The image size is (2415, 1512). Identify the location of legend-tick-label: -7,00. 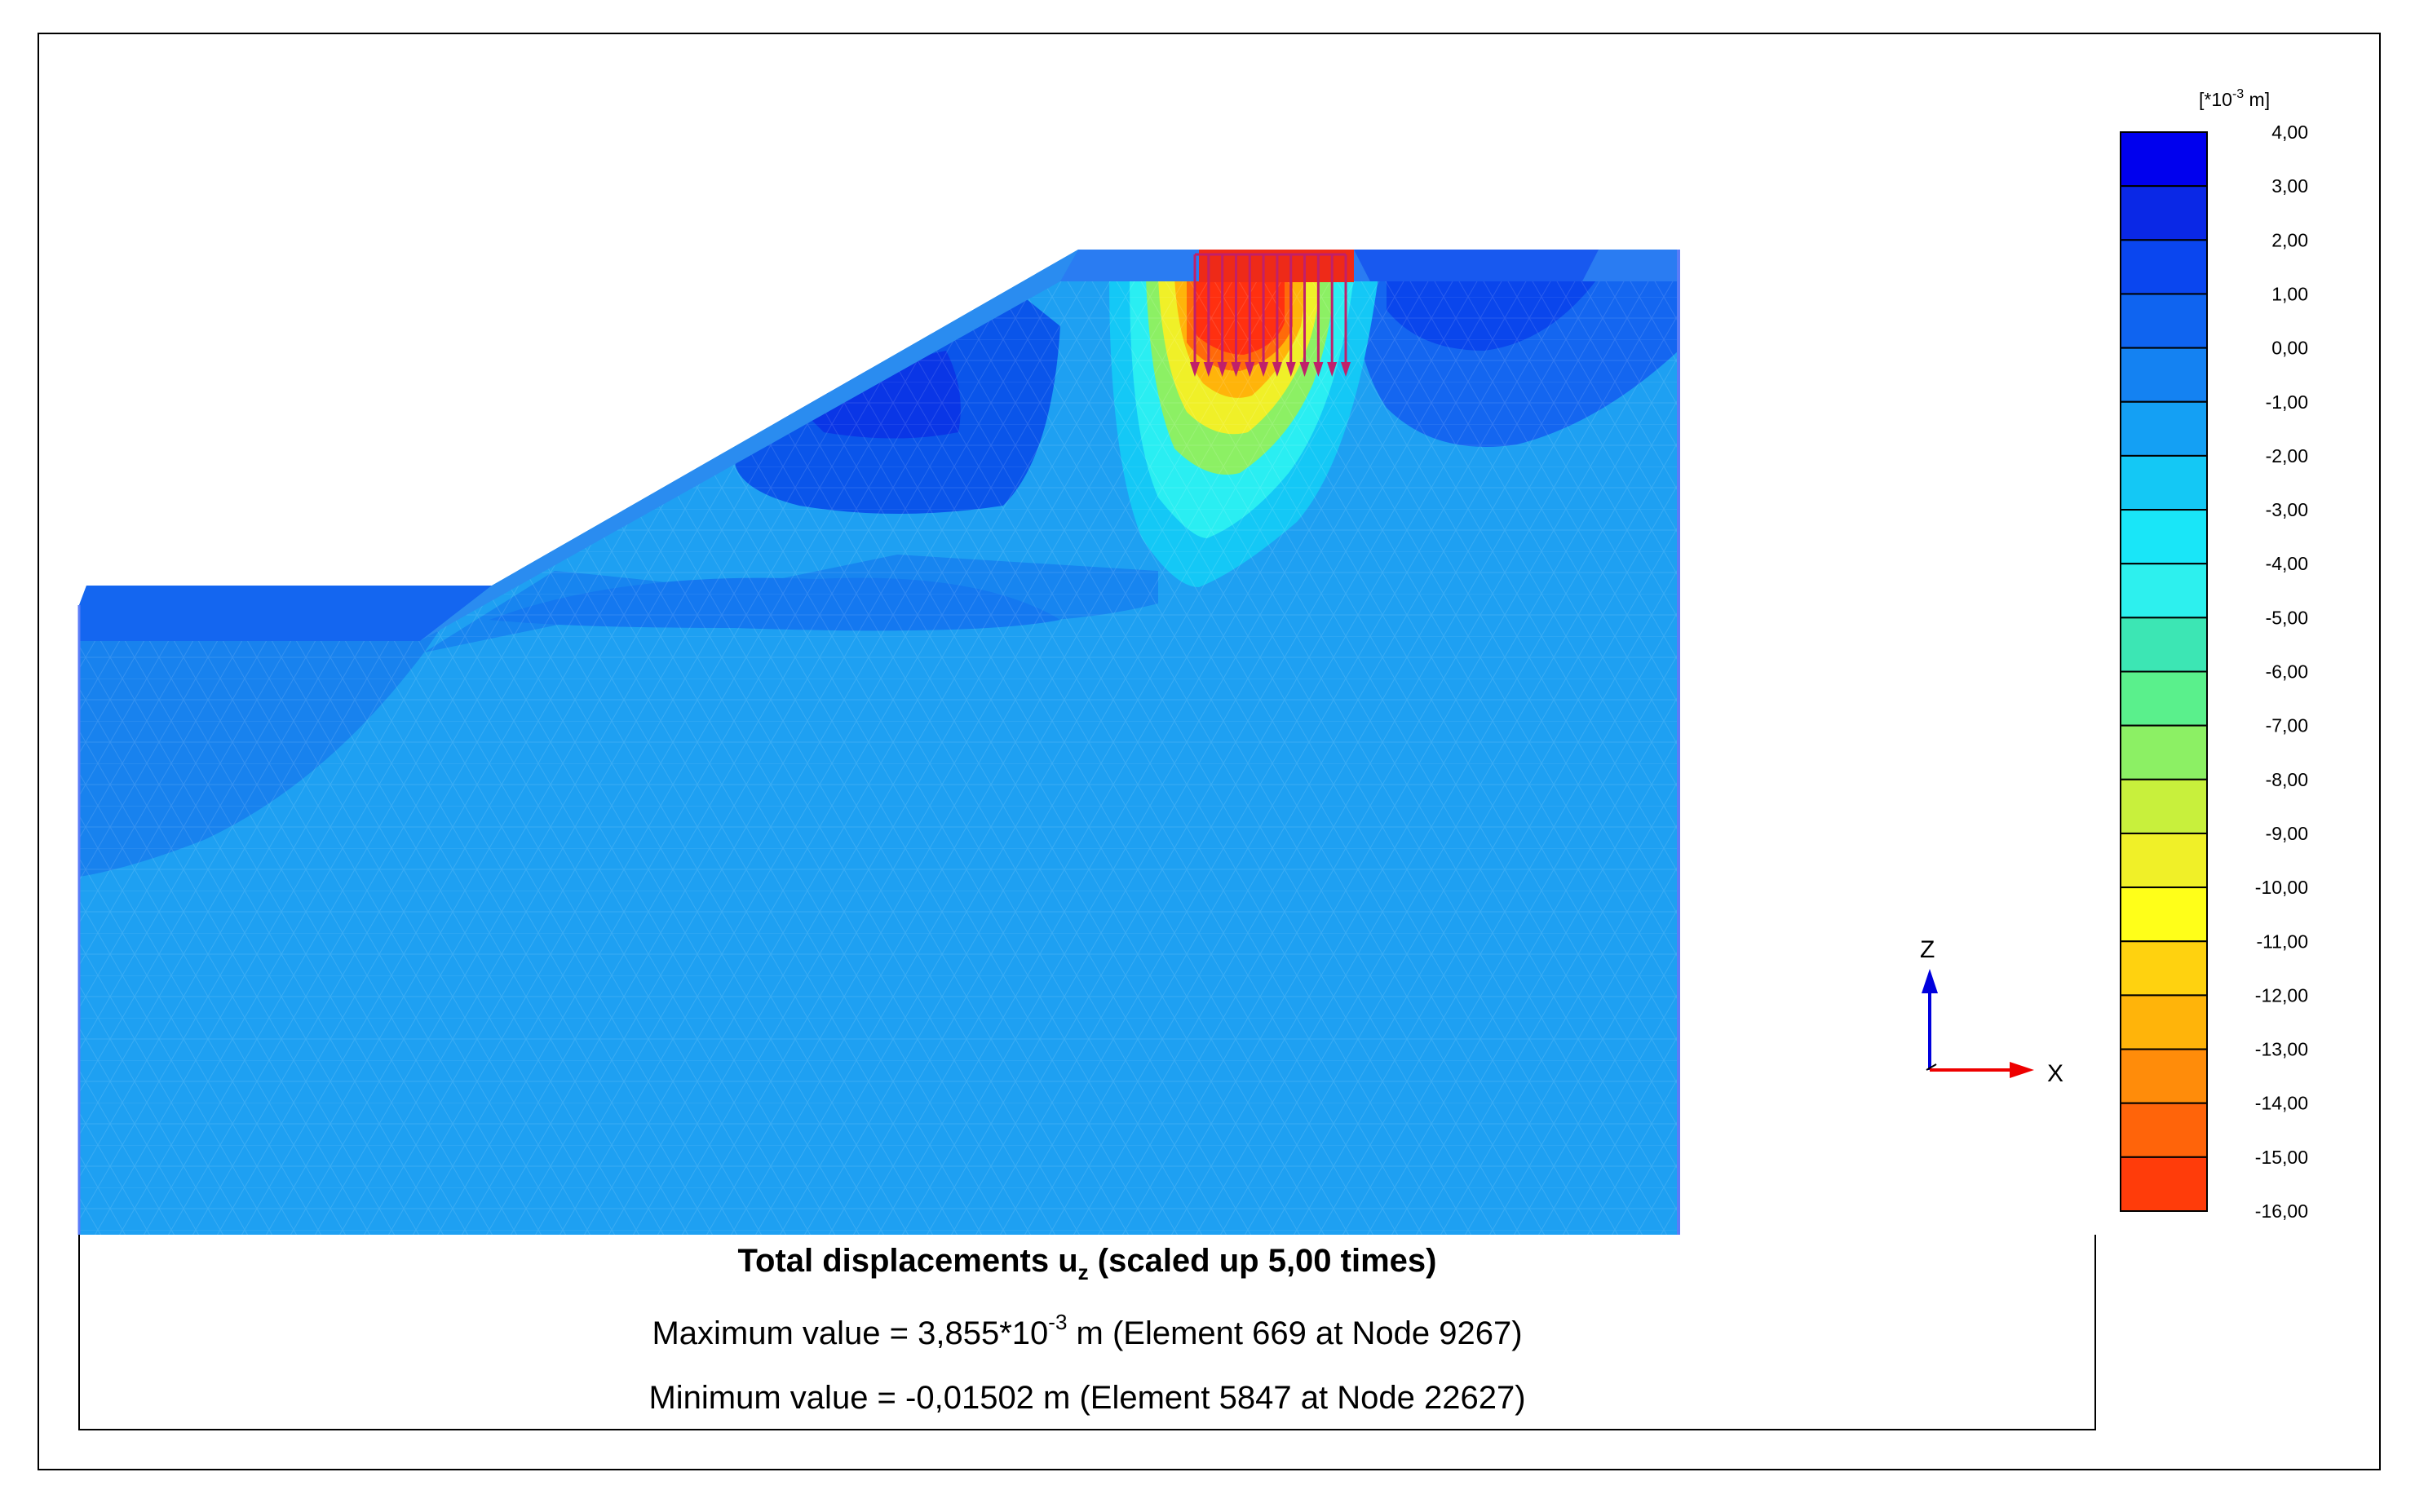
(2287, 725).